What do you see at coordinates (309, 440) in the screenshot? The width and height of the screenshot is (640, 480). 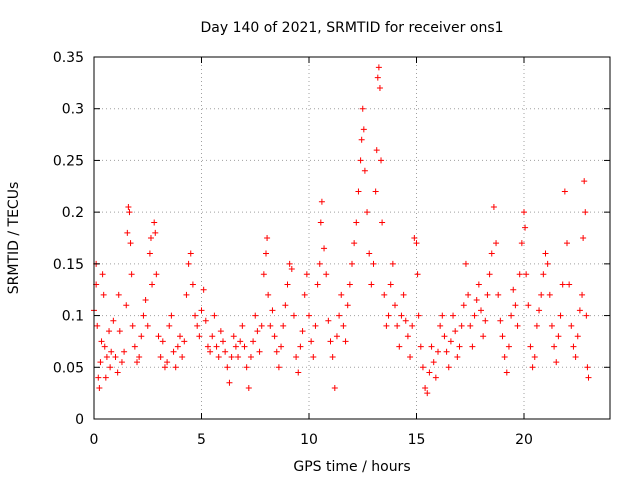 I see `x-tick-label: 10` at bounding box center [309, 440].